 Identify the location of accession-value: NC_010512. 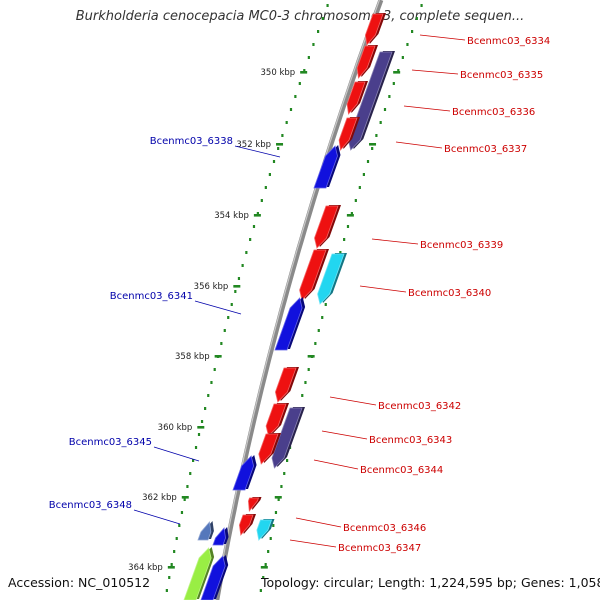
(114, 582).